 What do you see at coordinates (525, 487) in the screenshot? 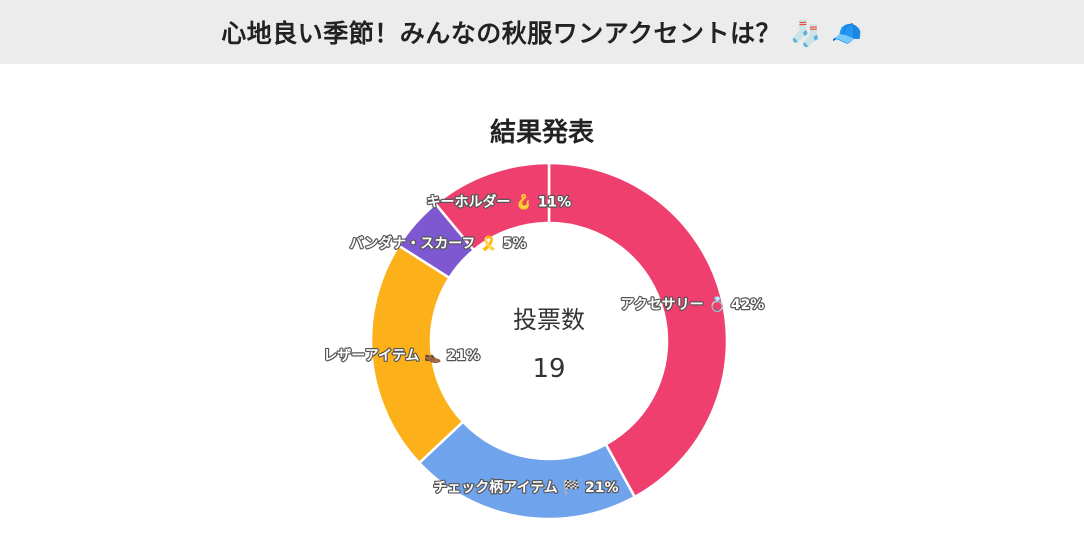
I see `slice-label: チェック柄アイテム 🏁 21%` at bounding box center [525, 487].